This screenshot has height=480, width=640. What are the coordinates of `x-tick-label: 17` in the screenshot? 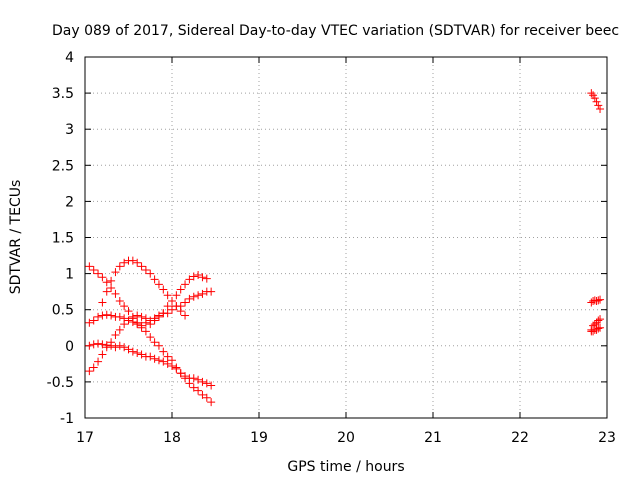 It's located at (85, 438).